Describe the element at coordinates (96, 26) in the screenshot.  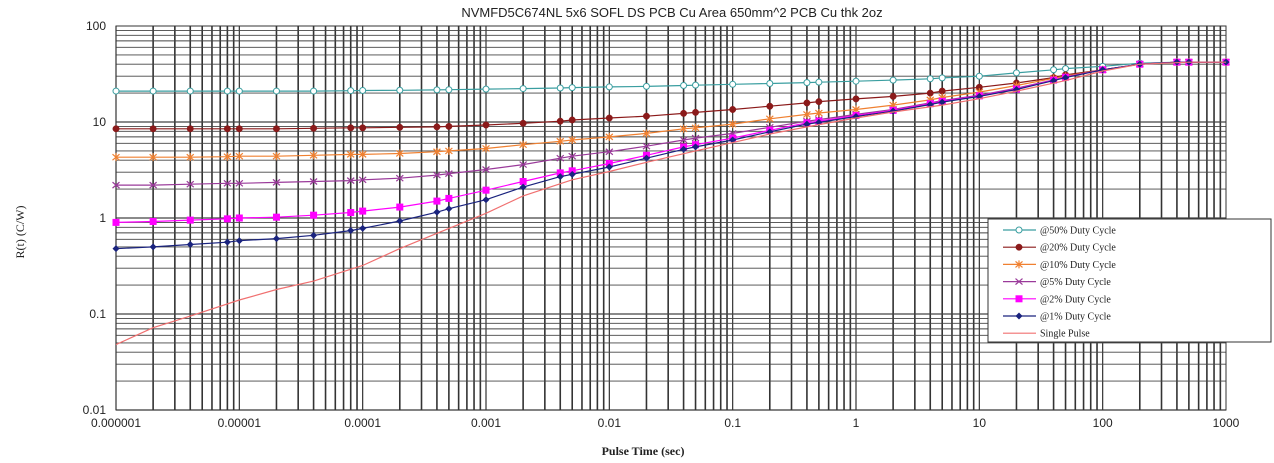
I see `y-tick-label: 100` at that location.